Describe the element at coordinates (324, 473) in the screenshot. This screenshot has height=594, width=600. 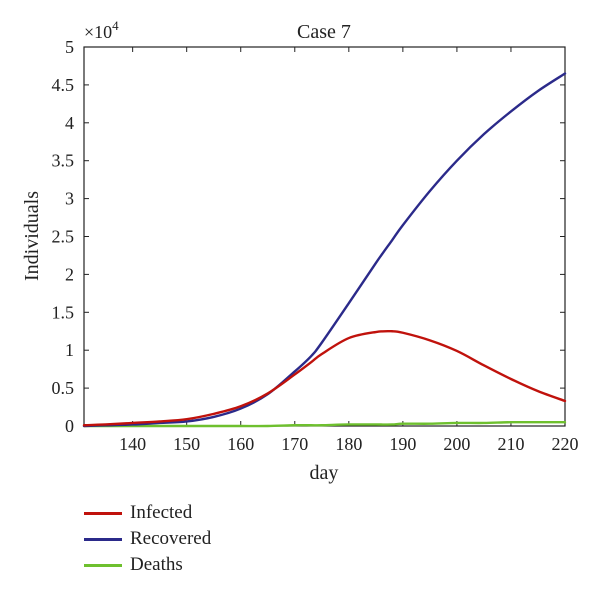
I see `x-axis-label: day` at that location.